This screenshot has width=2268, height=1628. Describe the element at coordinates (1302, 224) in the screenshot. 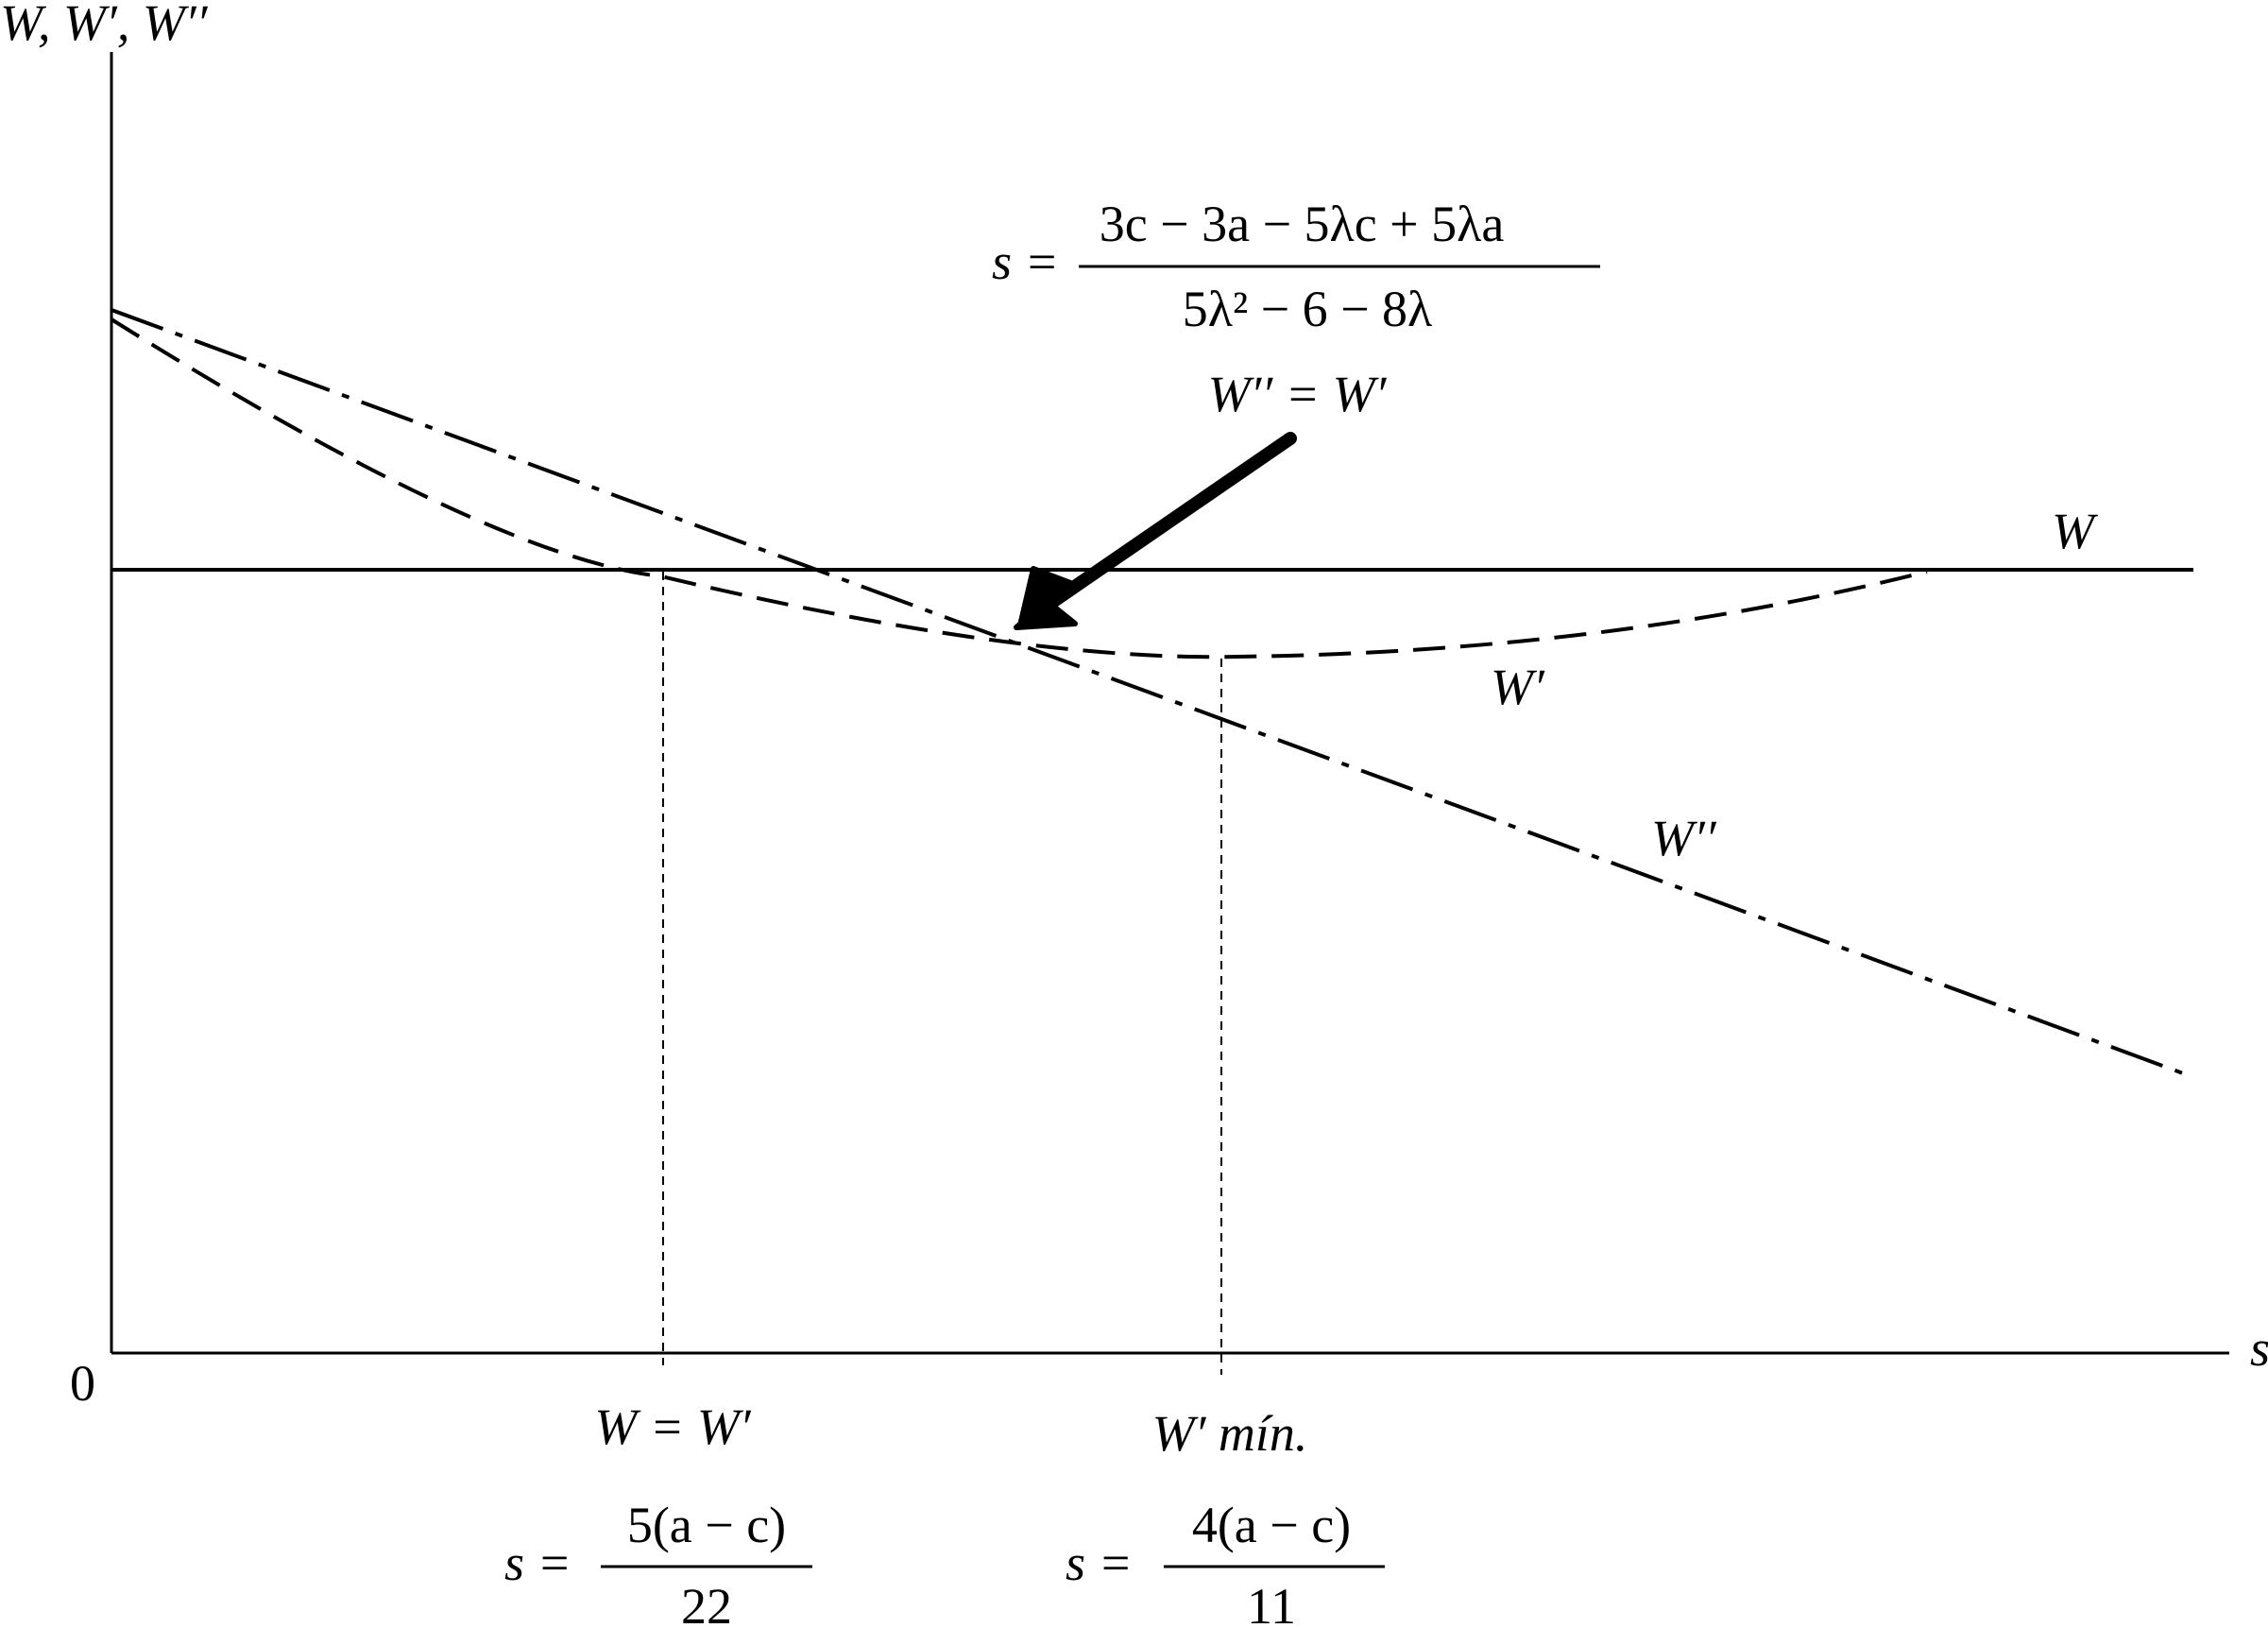

I see `annotation-formula-numerator: 3c − 3a − 5λc + 5λa` at that location.